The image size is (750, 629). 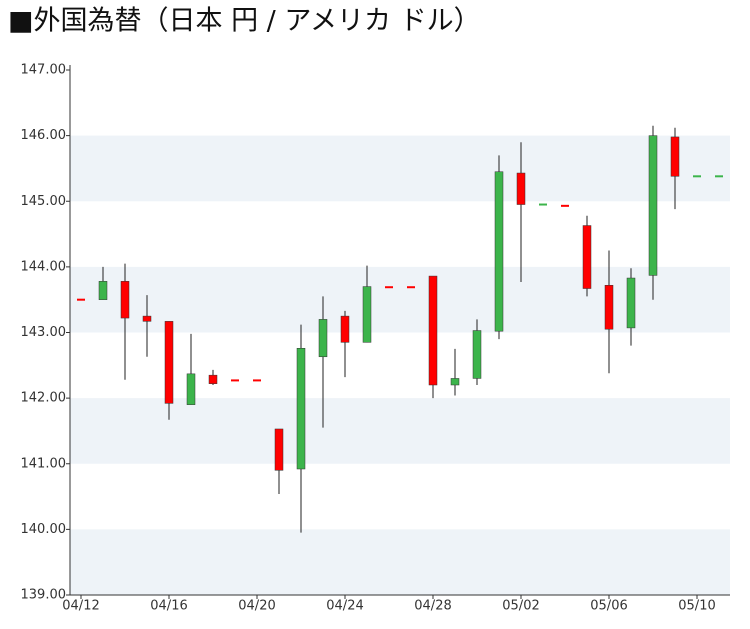 What do you see at coordinates (344, 606) in the screenshot?
I see `x-tick-label: 04/24` at bounding box center [344, 606].